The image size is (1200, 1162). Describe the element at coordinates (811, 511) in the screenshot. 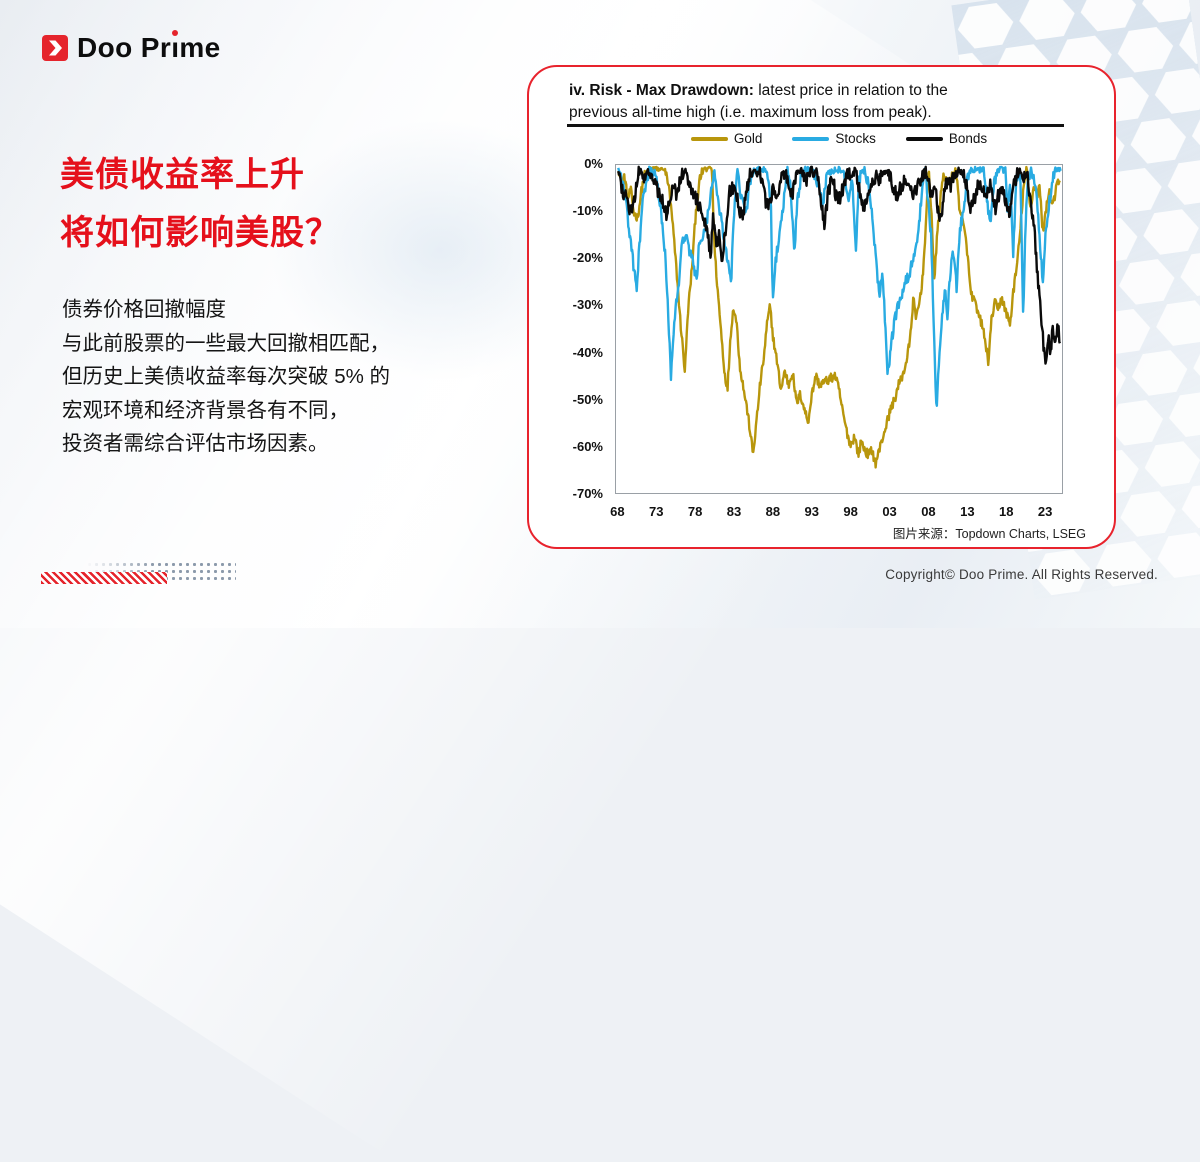

I see `x-tick-label: 93` at that location.